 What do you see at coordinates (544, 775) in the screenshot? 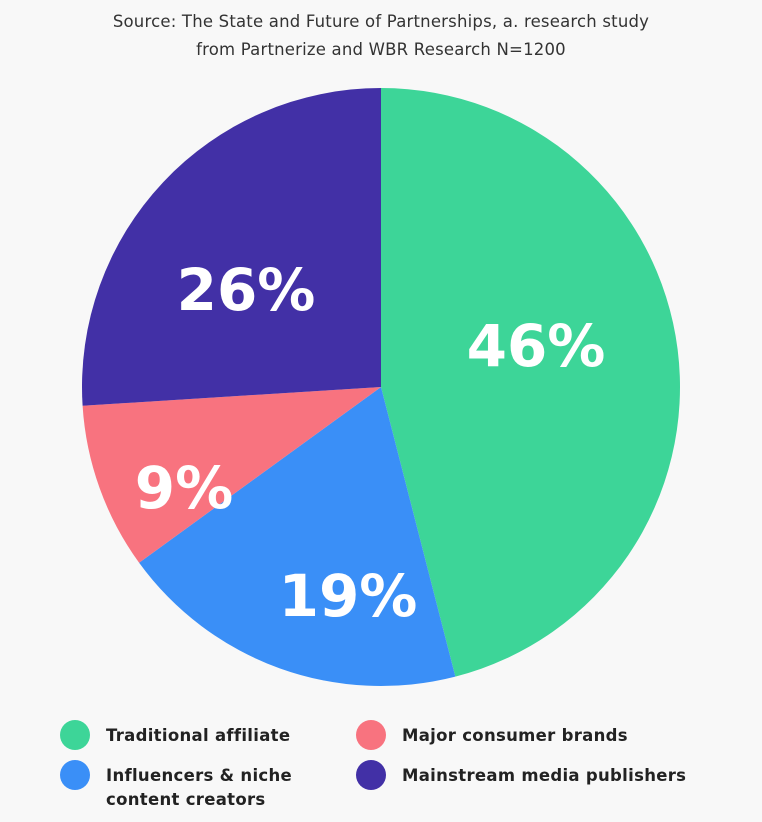
I see `legend-label: Mainstream media publishers` at bounding box center [544, 775].